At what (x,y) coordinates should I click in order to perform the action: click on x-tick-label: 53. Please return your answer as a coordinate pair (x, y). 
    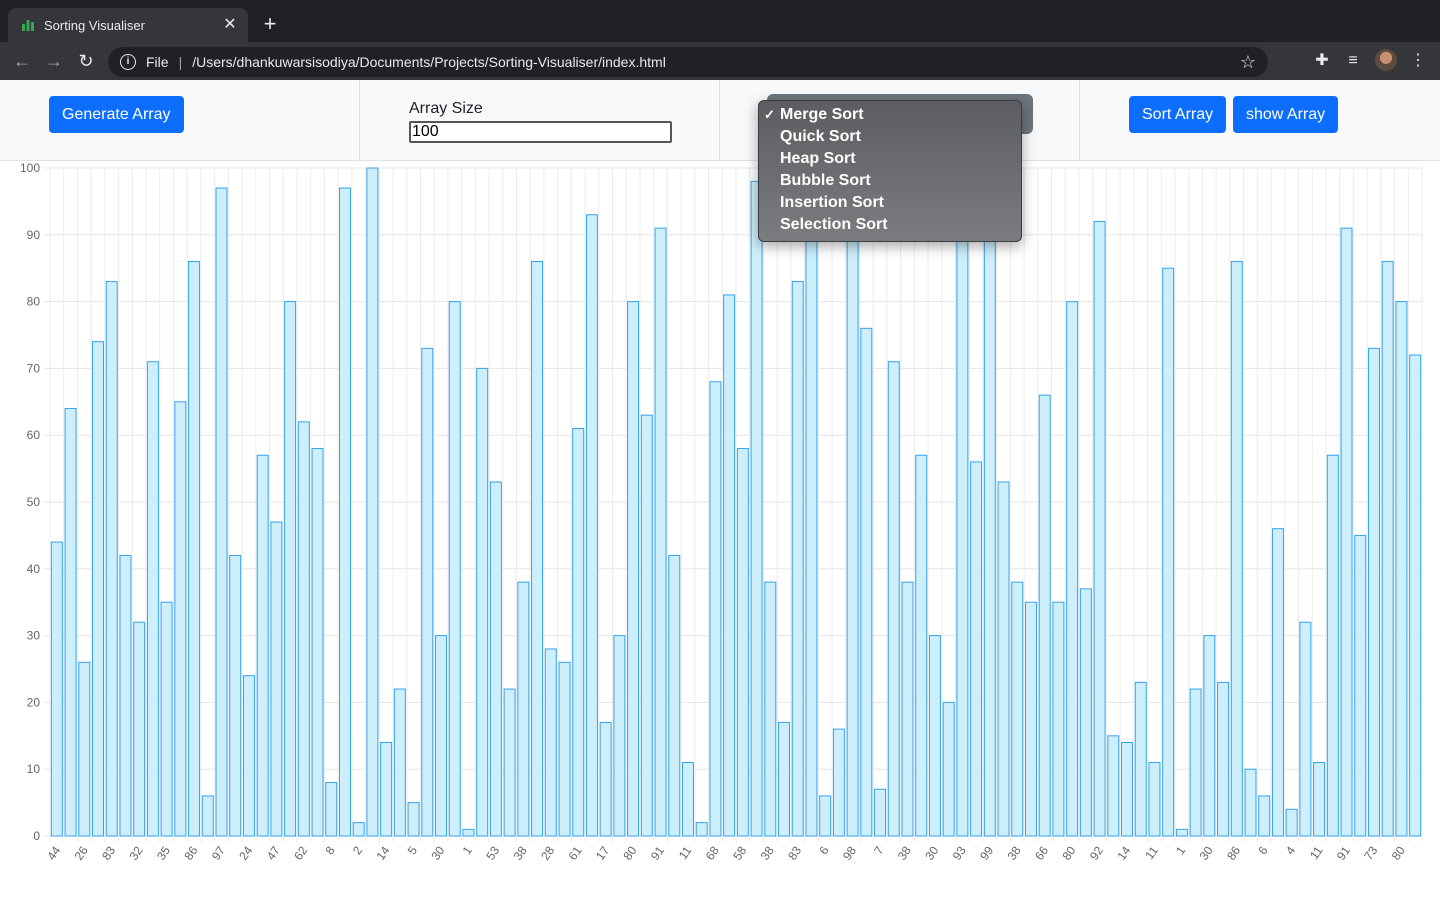
    Looking at the image, I should click on (492, 852).